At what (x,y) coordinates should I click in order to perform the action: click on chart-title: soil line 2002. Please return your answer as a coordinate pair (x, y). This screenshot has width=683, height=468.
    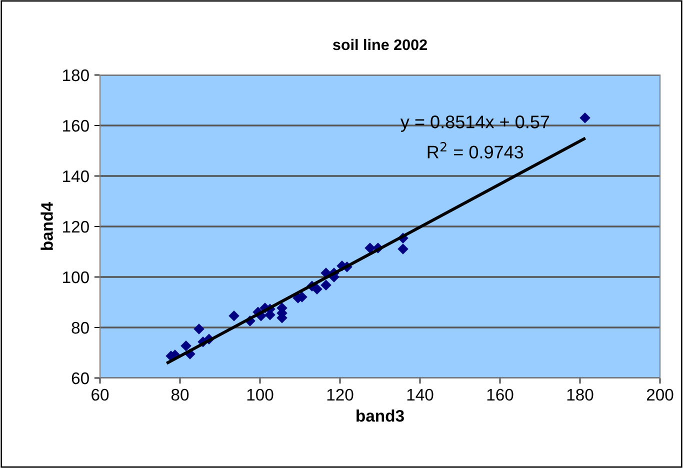
    Looking at the image, I should click on (379, 44).